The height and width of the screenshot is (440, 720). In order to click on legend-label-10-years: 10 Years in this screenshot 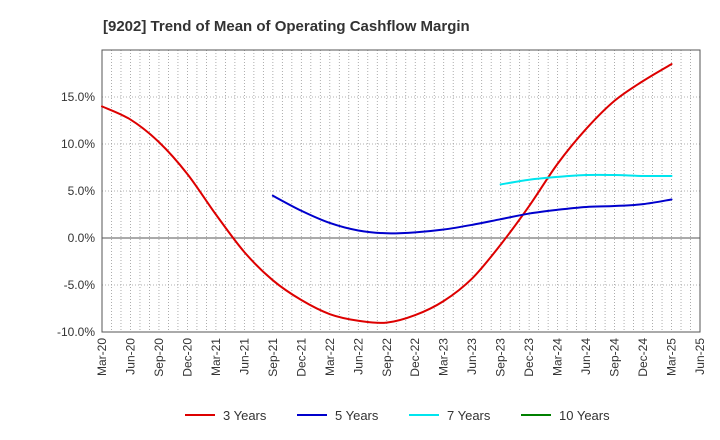, I will do `click(584, 415)`.